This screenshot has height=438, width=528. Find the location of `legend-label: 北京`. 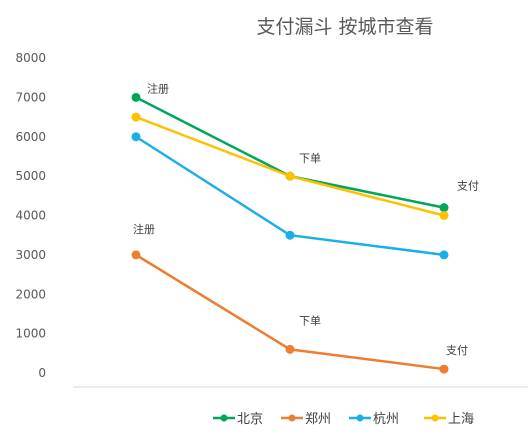

legend-label: 北京 is located at coordinates (250, 419).